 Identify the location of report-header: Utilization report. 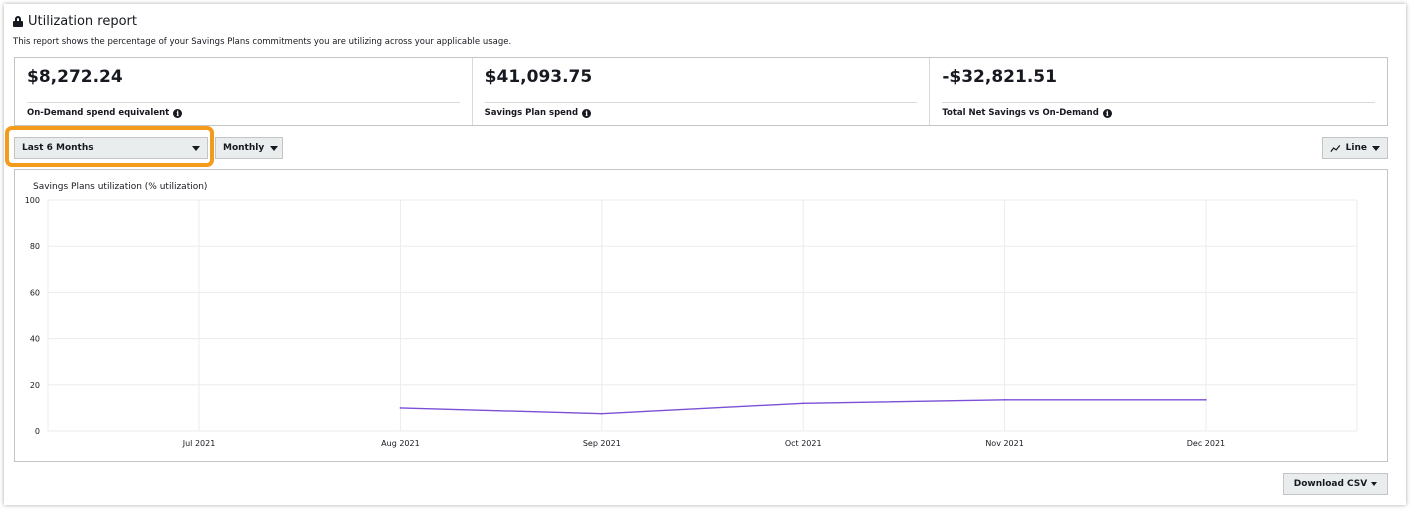
(75, 21).